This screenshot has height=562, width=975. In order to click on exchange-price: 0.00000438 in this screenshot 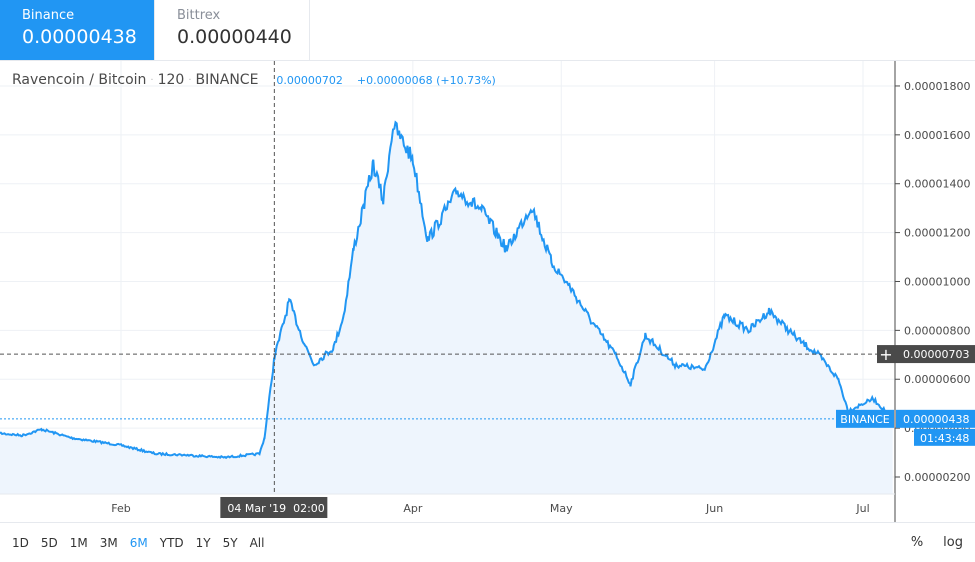, I will do `click(79, 37)`.